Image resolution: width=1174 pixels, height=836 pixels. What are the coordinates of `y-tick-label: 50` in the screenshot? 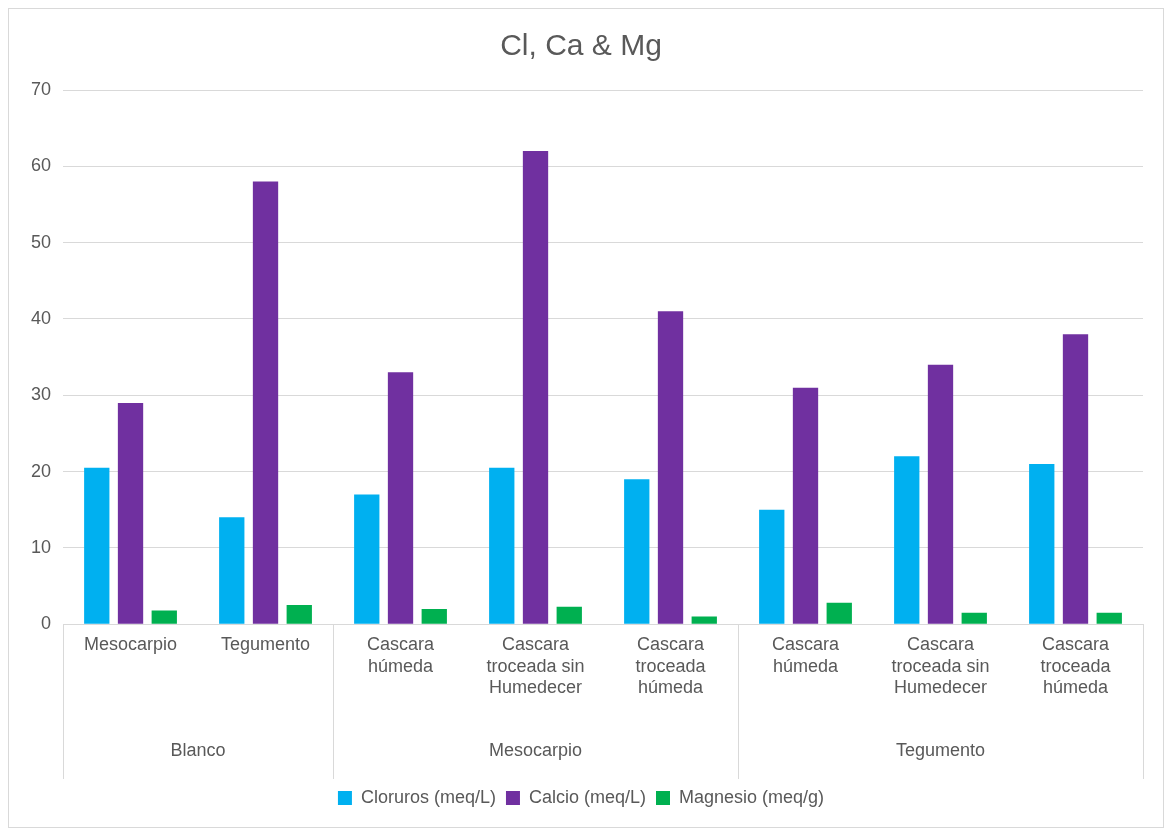 It's located at (41, 241).